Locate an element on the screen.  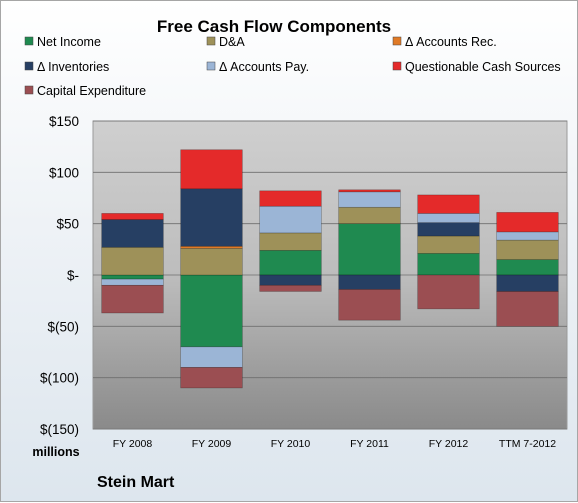
legend-swatch-accounts-pay is located at coordinates (211, 66).